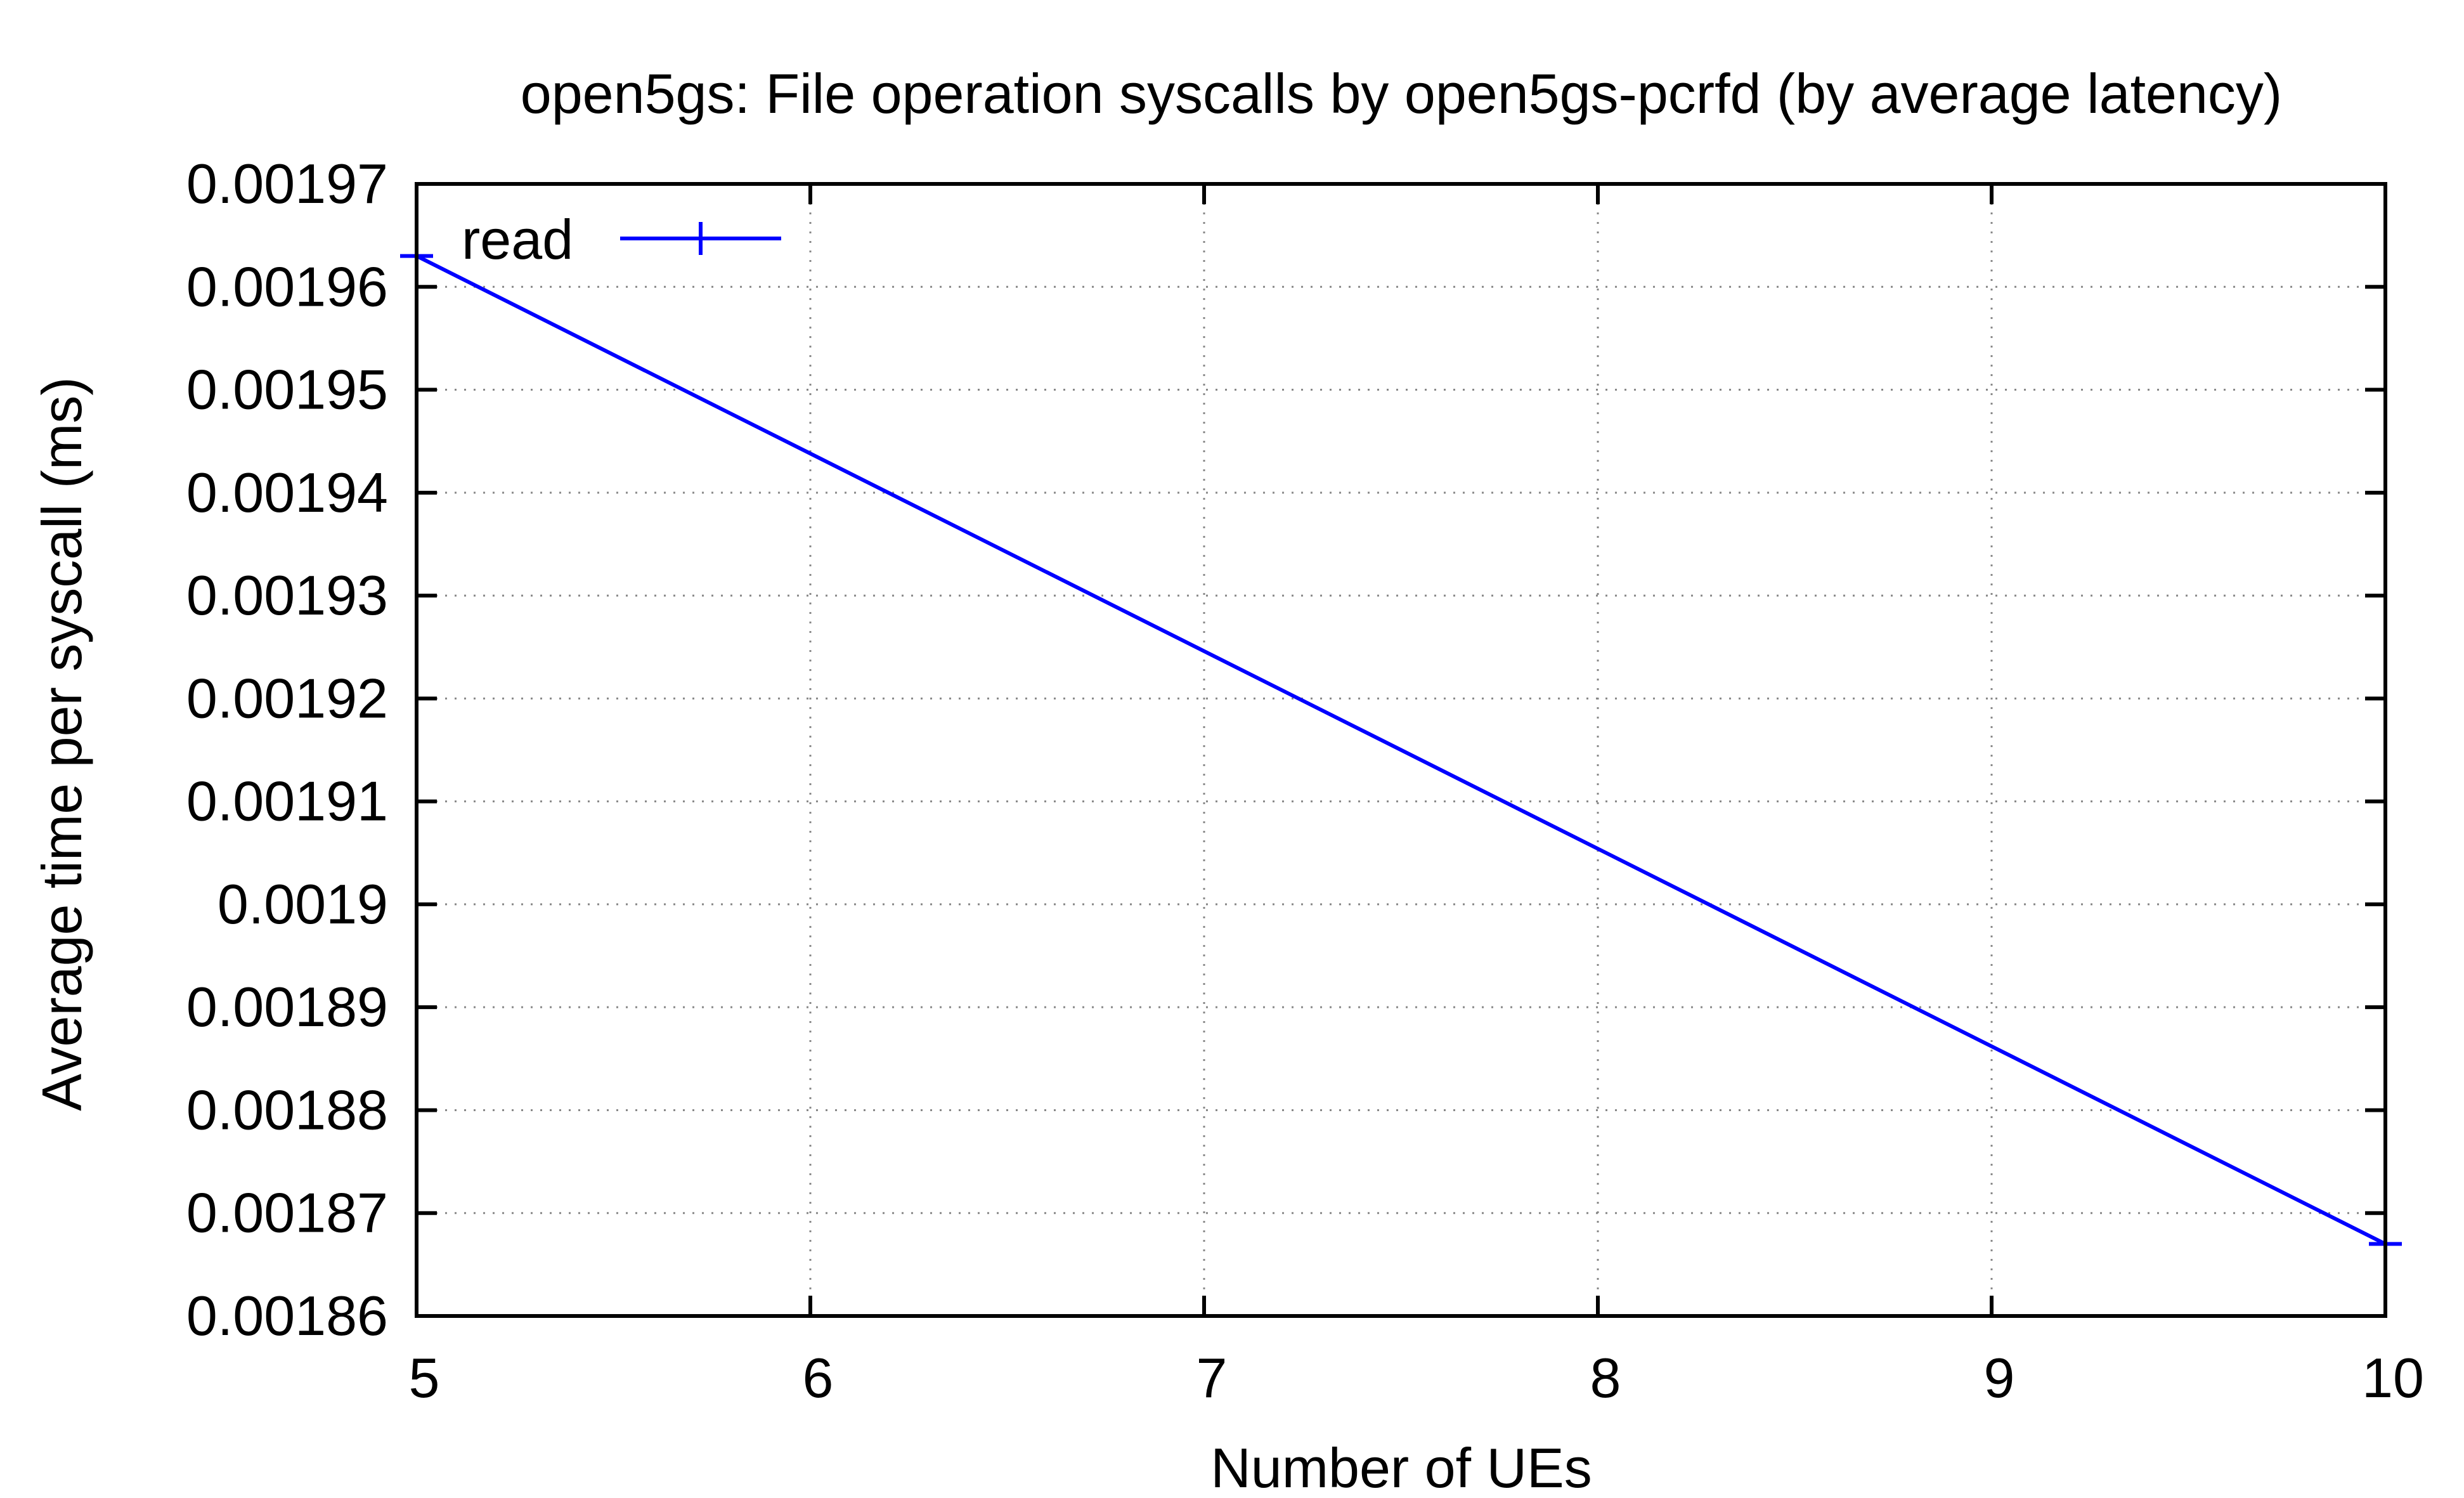 The image size is (2464, 1498). I want to click on x-tick-label: 6, so click(818, 1377).